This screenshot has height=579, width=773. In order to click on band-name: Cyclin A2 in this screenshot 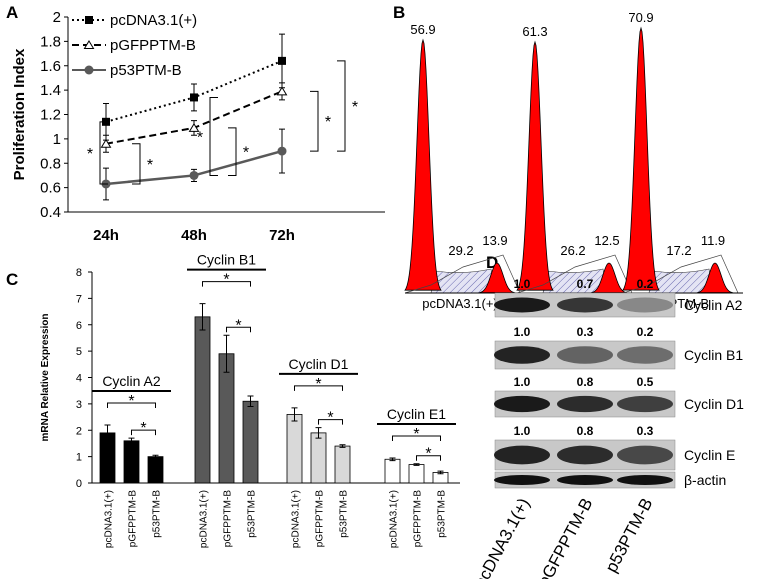, I will do `click(713, 305)`.